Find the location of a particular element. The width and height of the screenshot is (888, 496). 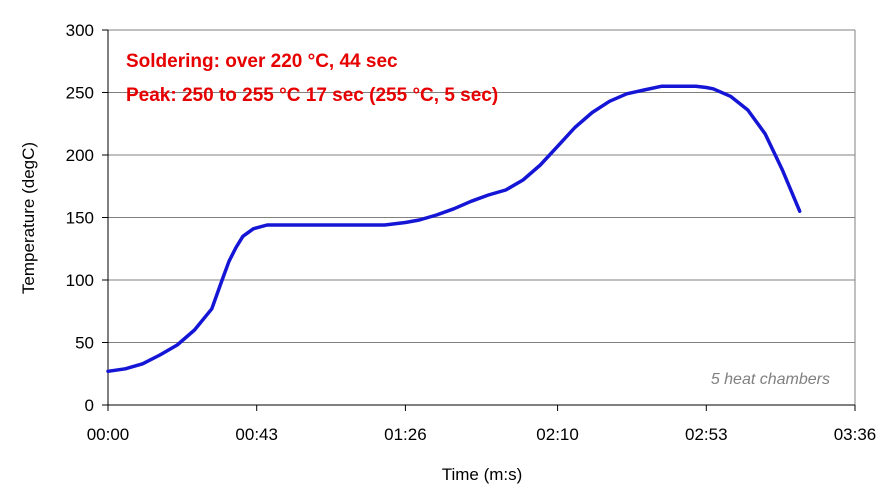

y-tick-labels: 0 50 100 150 200 250 300 is located at coordinates (80, 218).